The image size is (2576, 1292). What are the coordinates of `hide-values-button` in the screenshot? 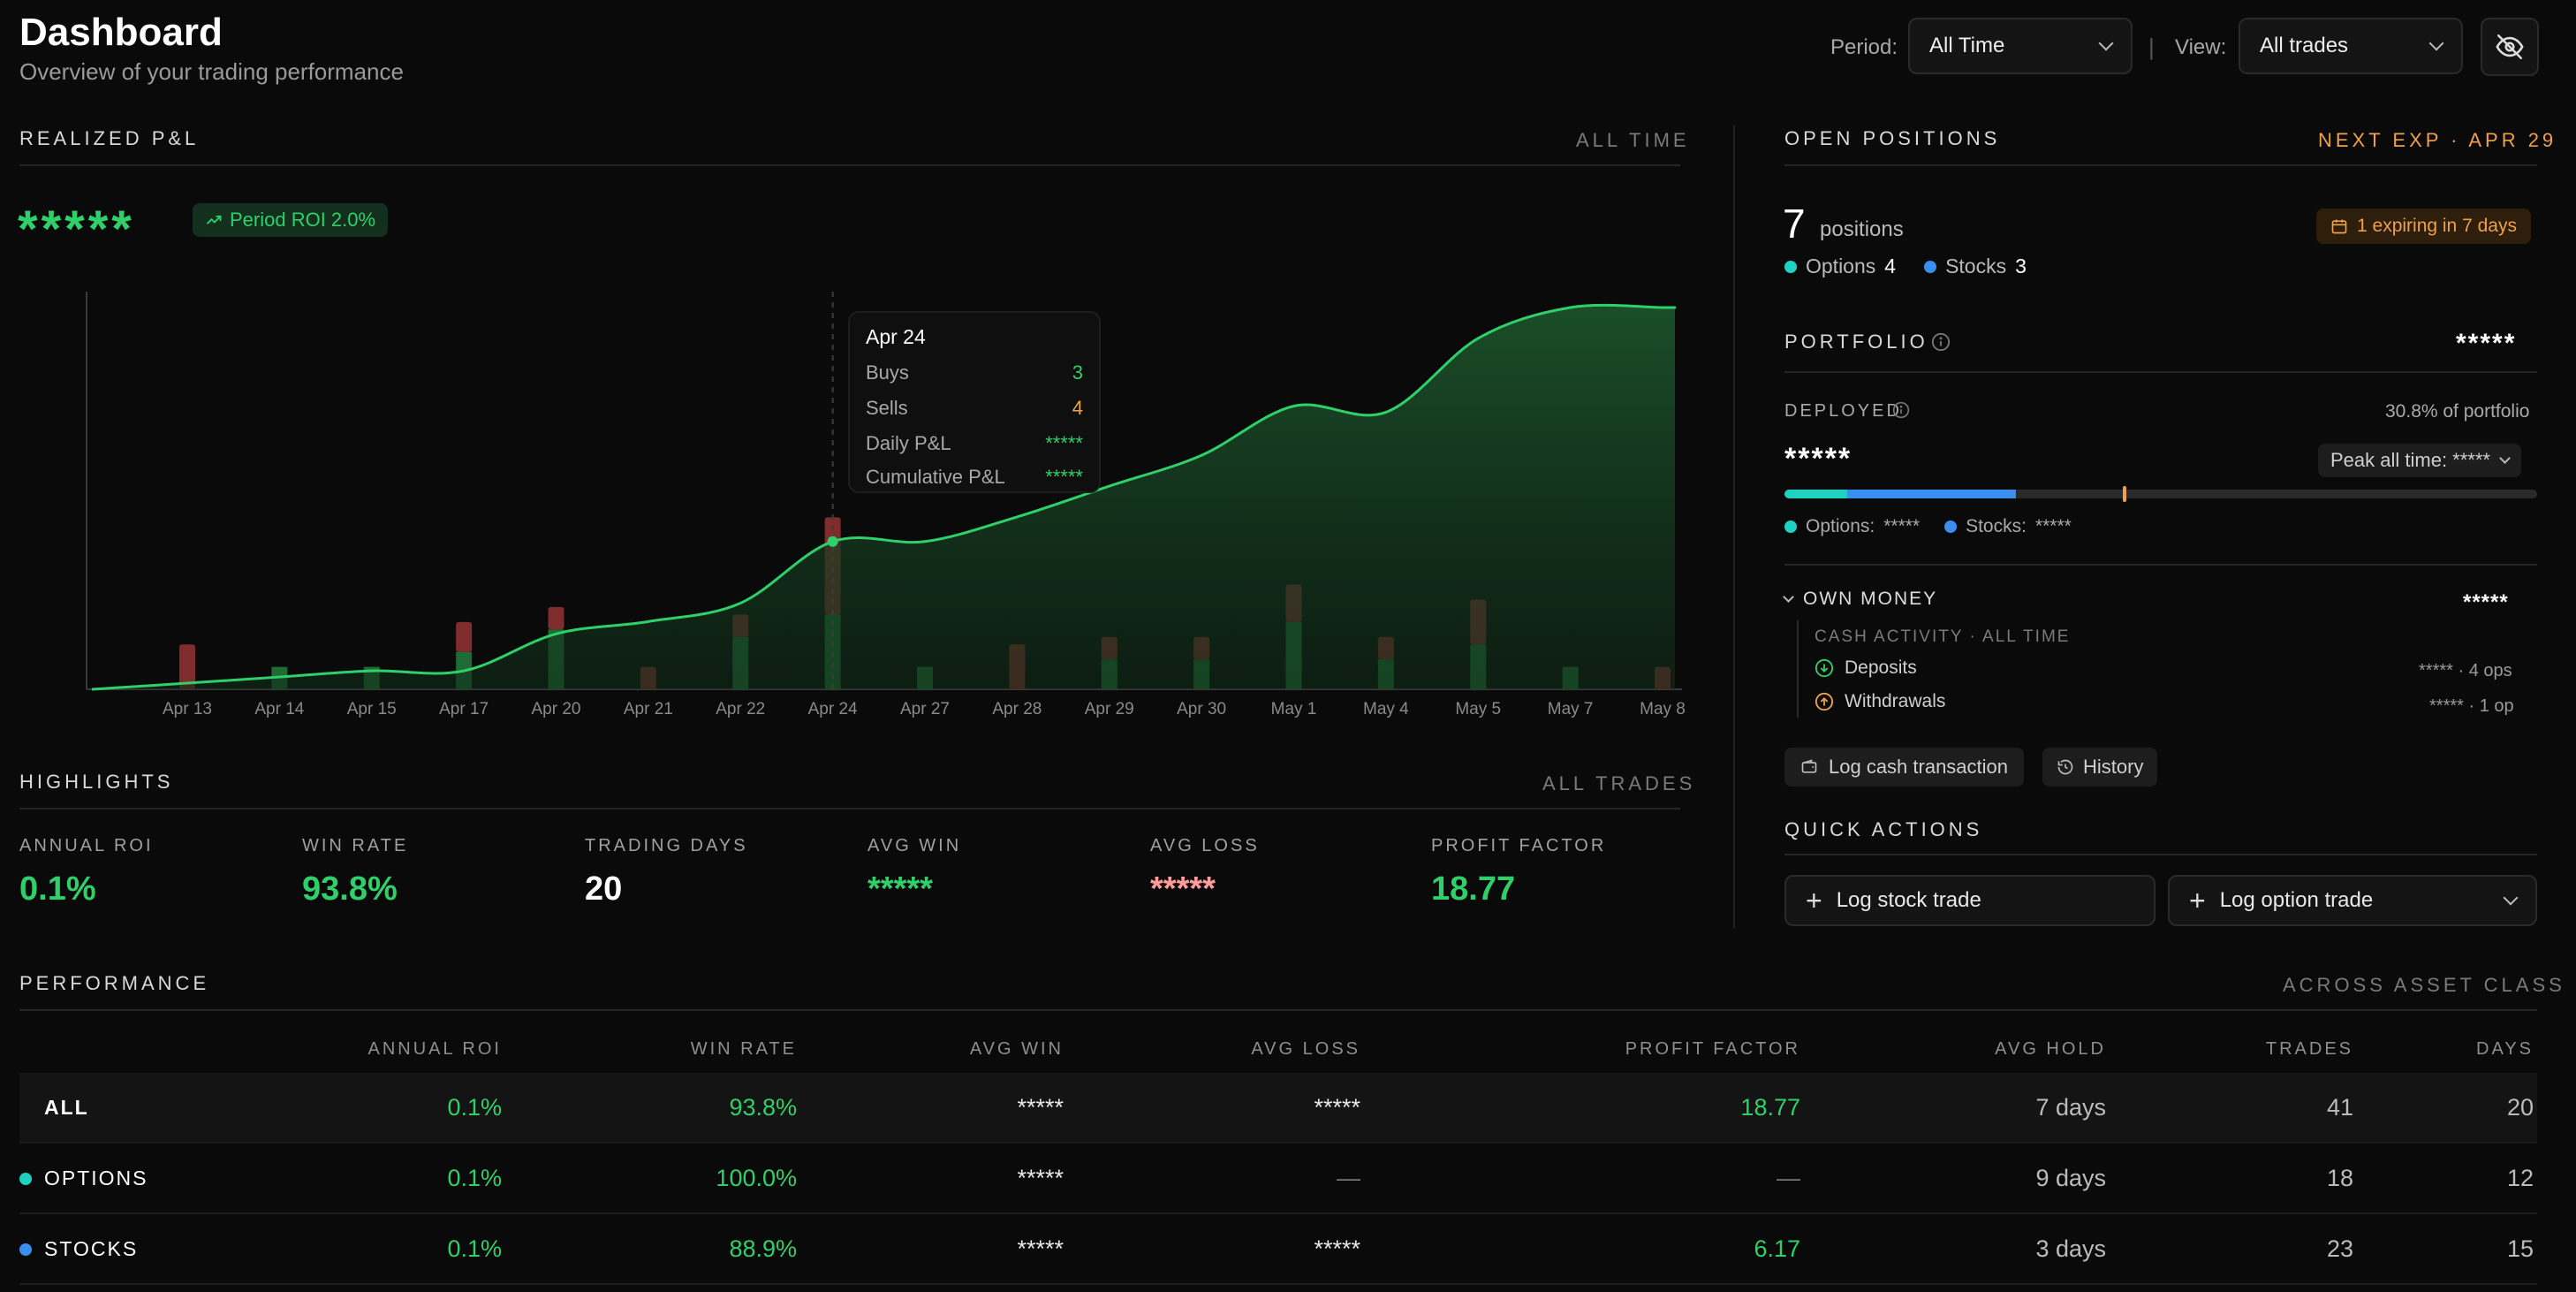 It's located at (2510, 47).